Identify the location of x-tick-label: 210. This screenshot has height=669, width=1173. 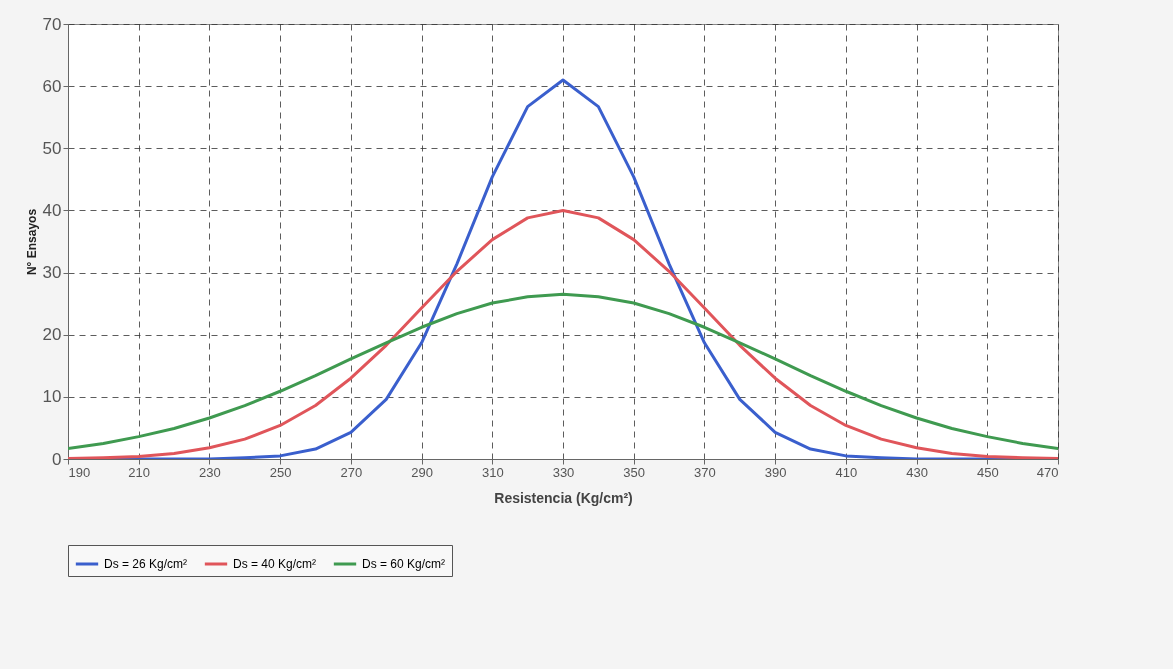
(139, 472).